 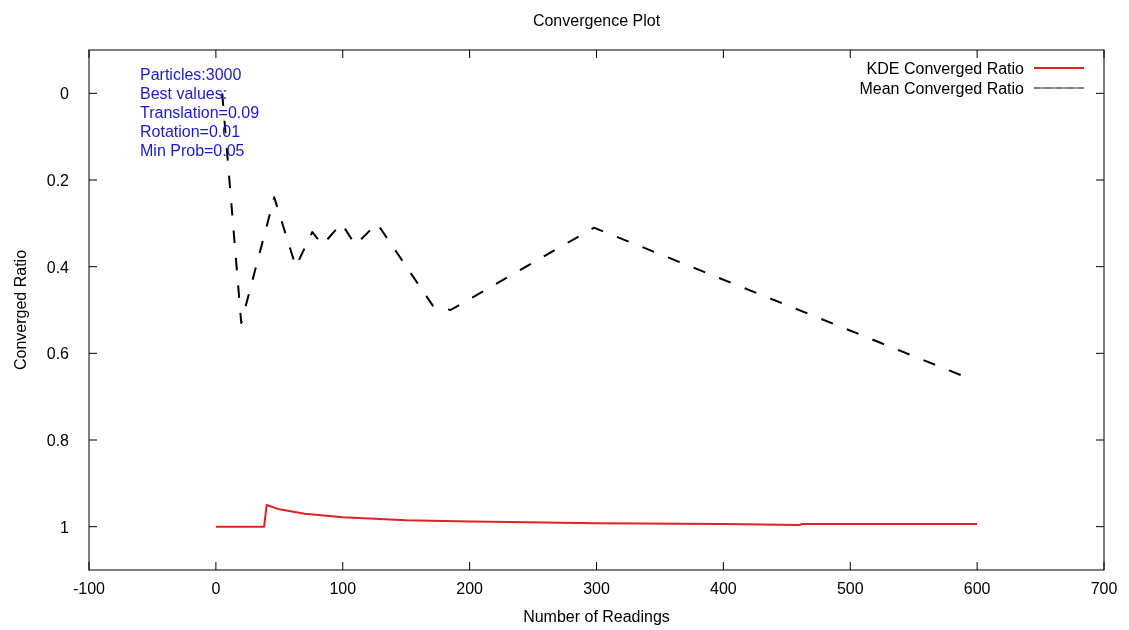 I want to click on y-axis-title: Converged Ratio, so click(x=20, y=310).